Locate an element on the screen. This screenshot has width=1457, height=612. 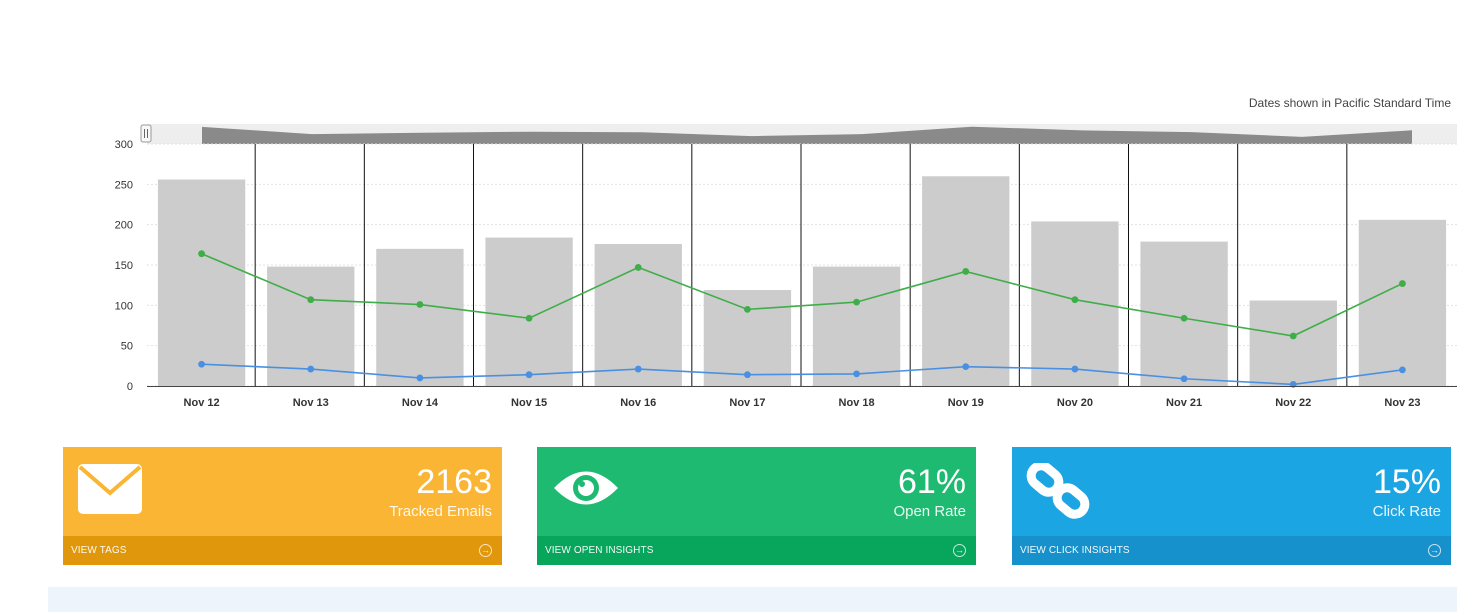
view-open-insights-label: VIEW OPEN INSIGHTS is located at coordinates (599, 550).